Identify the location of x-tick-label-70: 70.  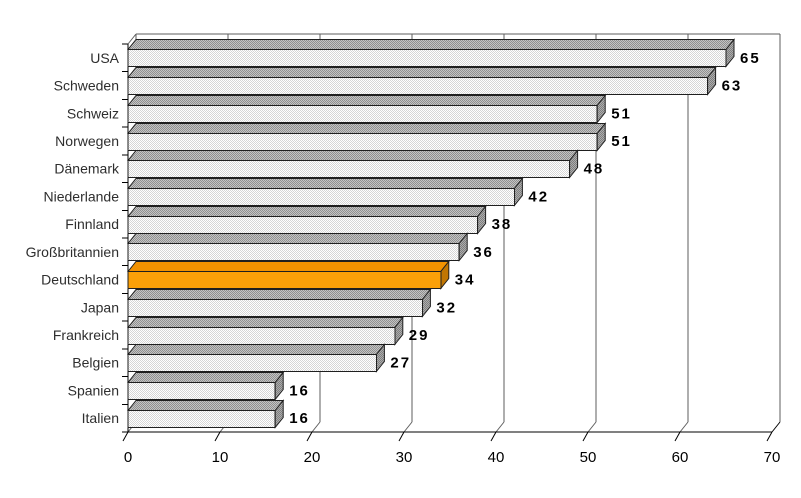
(772, 457).